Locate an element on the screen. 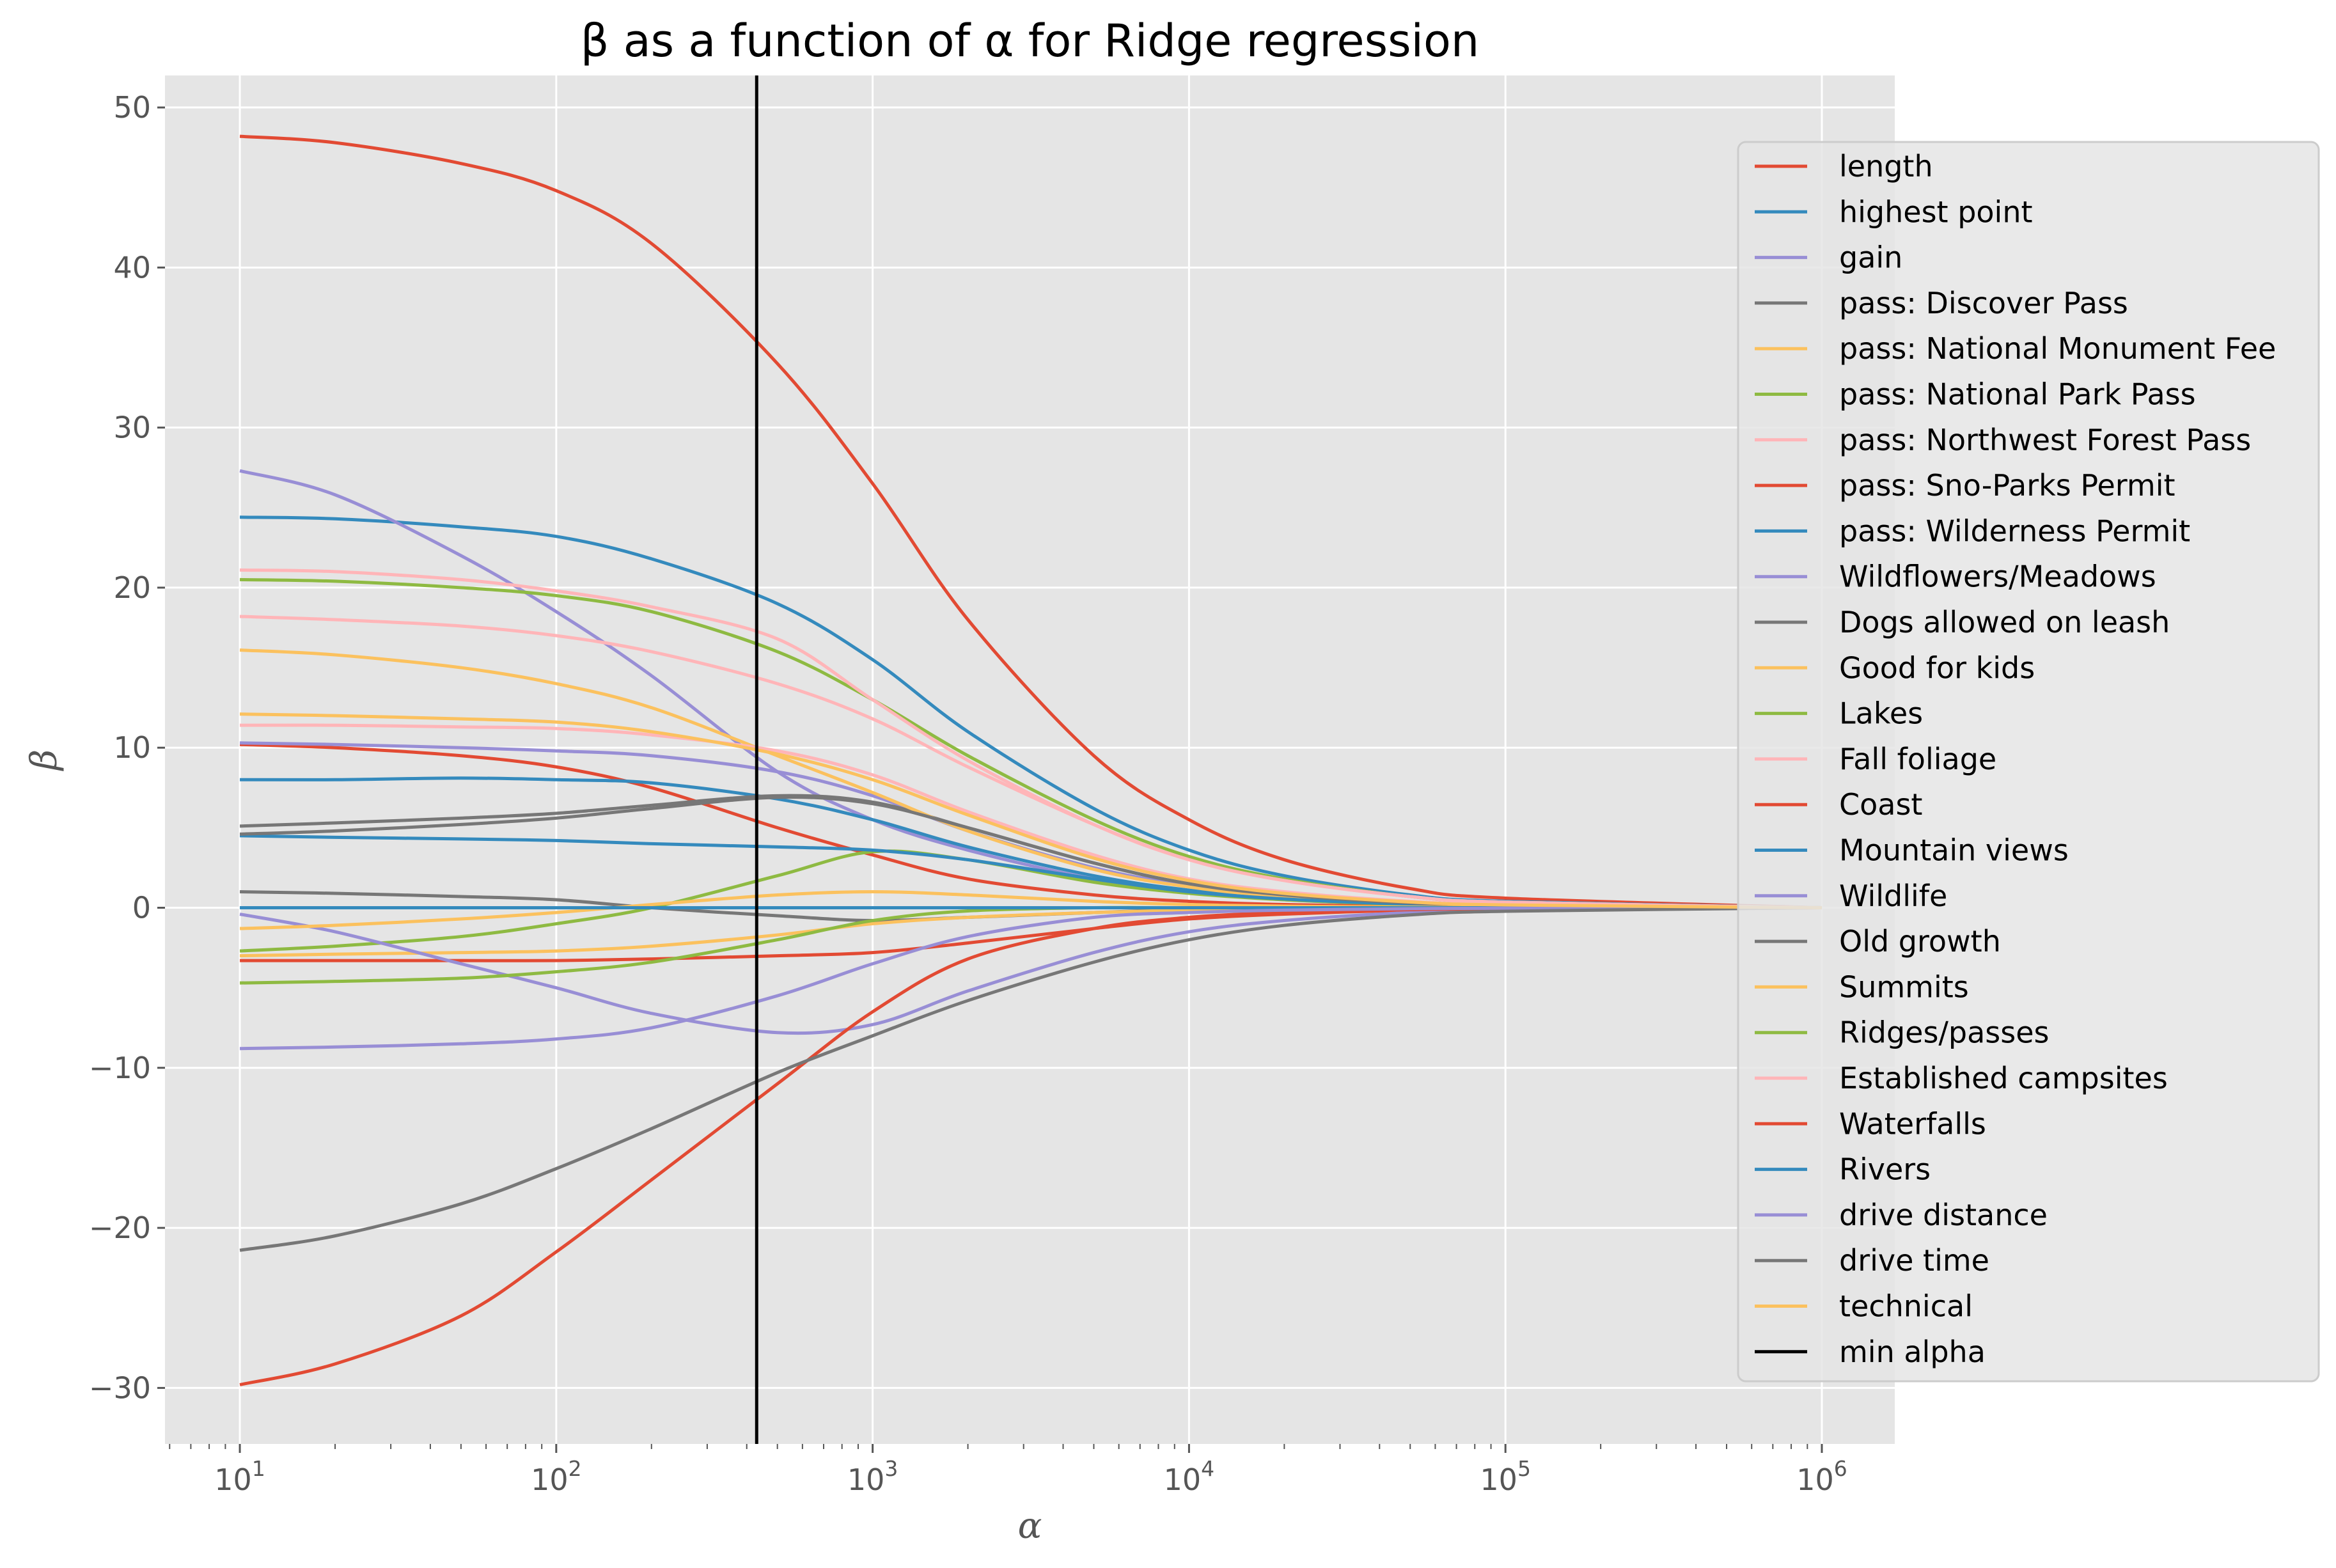 This screenshot has width=2336, height=1568. legend-label: Old growth is located at coordinates (1920, 941).